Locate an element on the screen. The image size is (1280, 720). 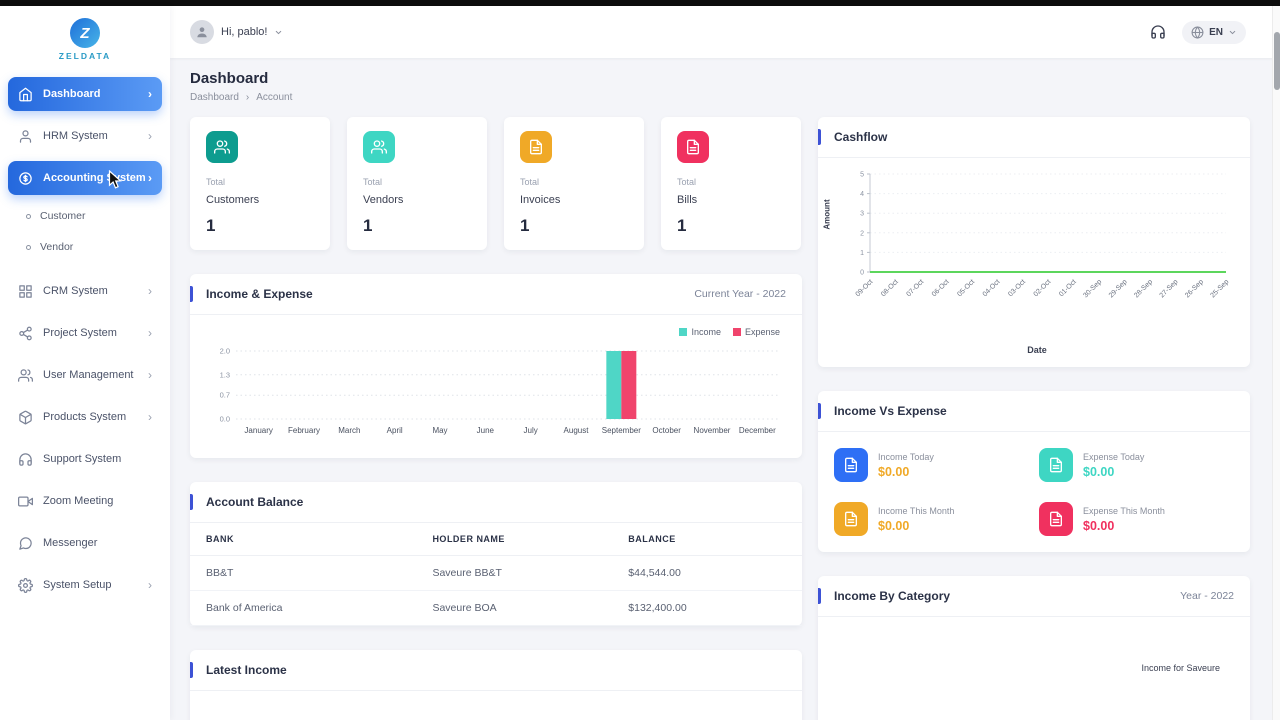
stat-cards-row: Total Customers 1 Total Vendors 1 is located at coordinates (496, 183).